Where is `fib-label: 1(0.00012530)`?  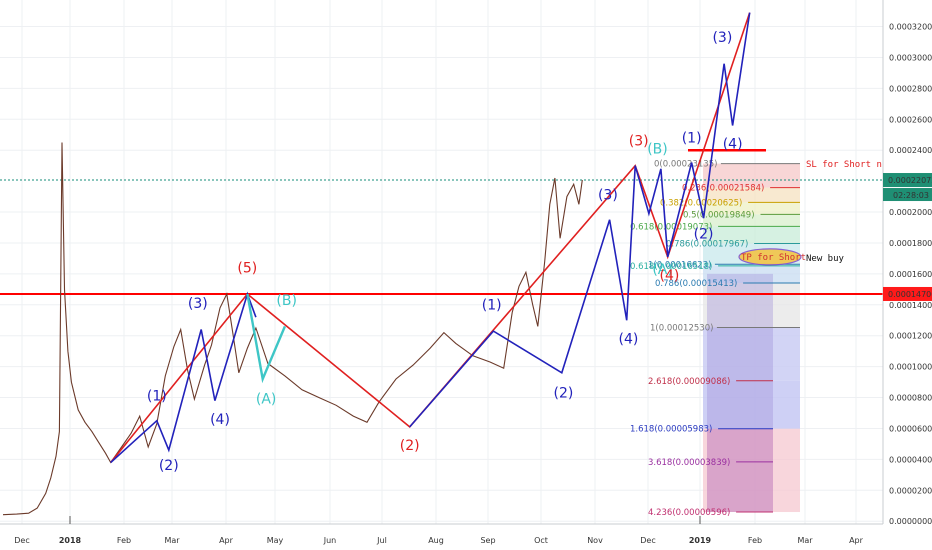
fib-label: 1(0.00012530) is located at coordinates (681, 329).